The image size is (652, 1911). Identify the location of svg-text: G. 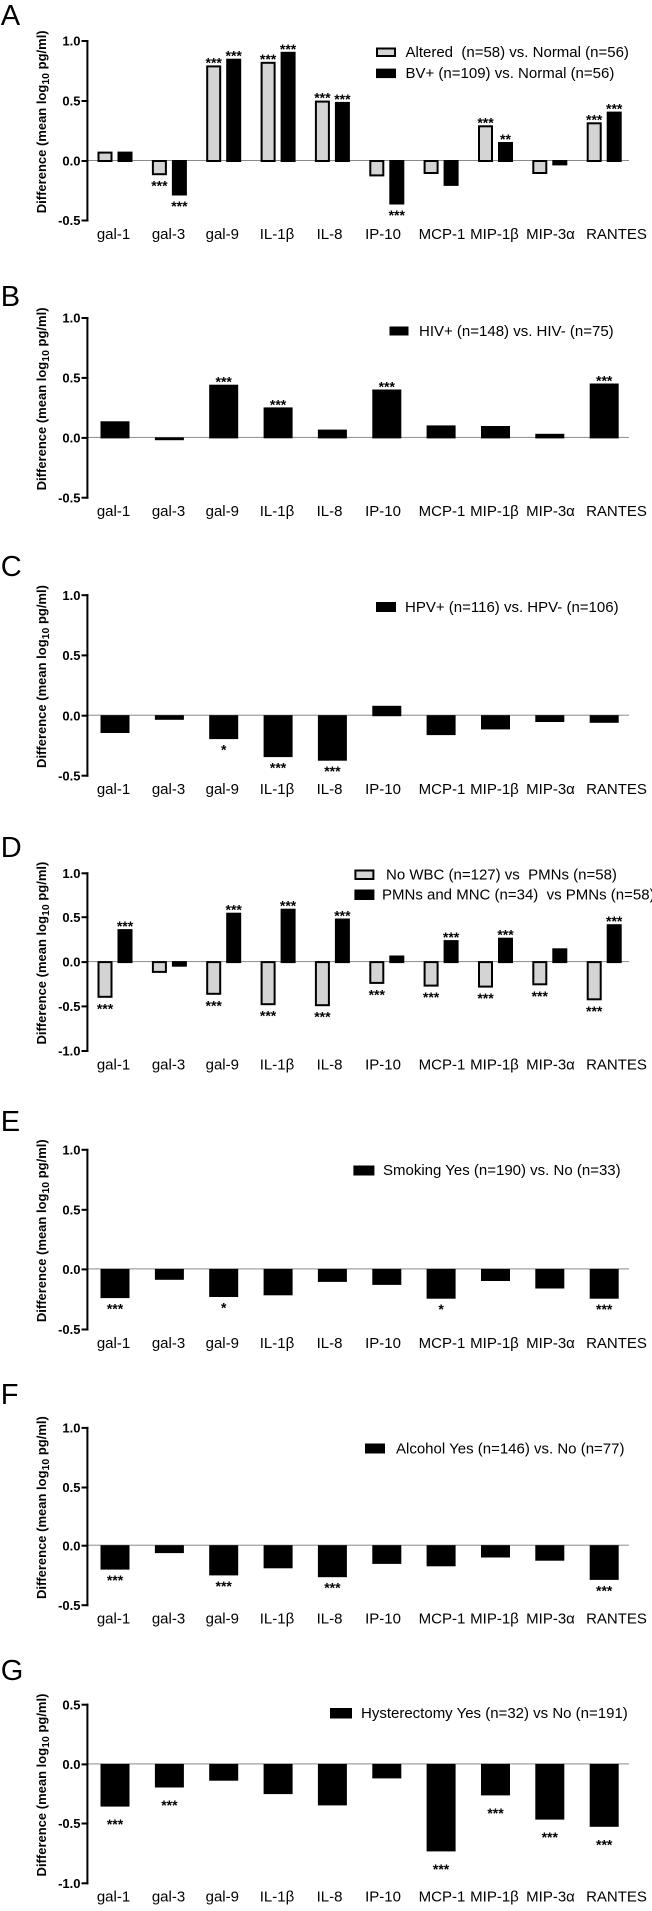
(12, 1671).